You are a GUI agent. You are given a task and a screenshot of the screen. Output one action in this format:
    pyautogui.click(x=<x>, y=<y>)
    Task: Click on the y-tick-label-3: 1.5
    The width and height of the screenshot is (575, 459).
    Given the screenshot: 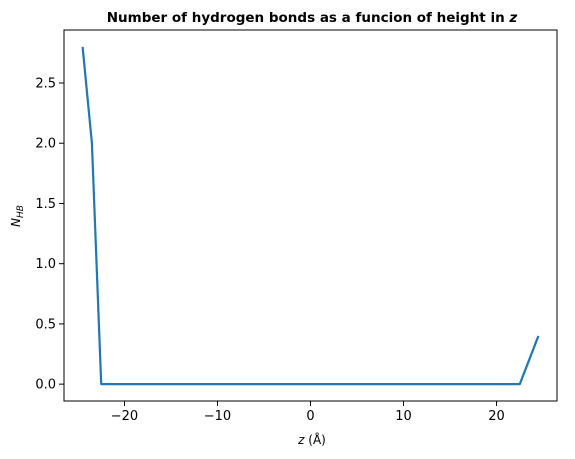 What is the action you would take?
    pyautogui.click(x=45, y=204)
    